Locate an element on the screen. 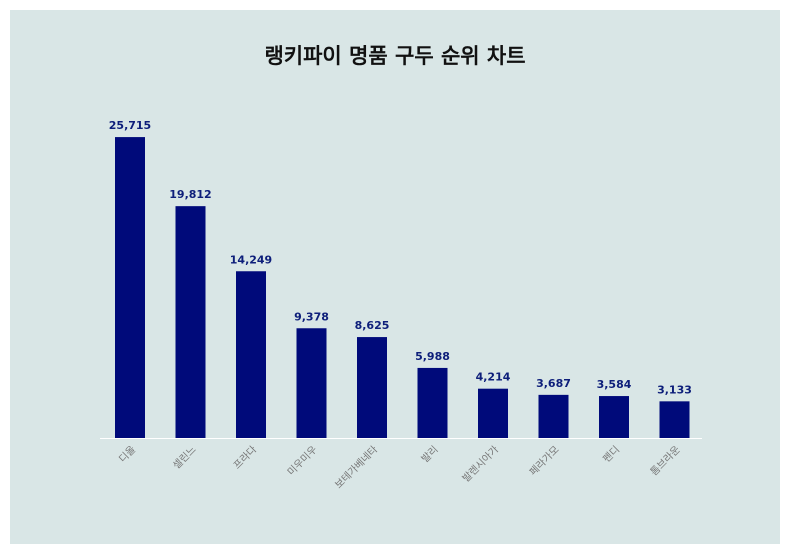 This screenshot has height=554, width=790. value-label-2: 14,249 is located at coordinates (251, 259).